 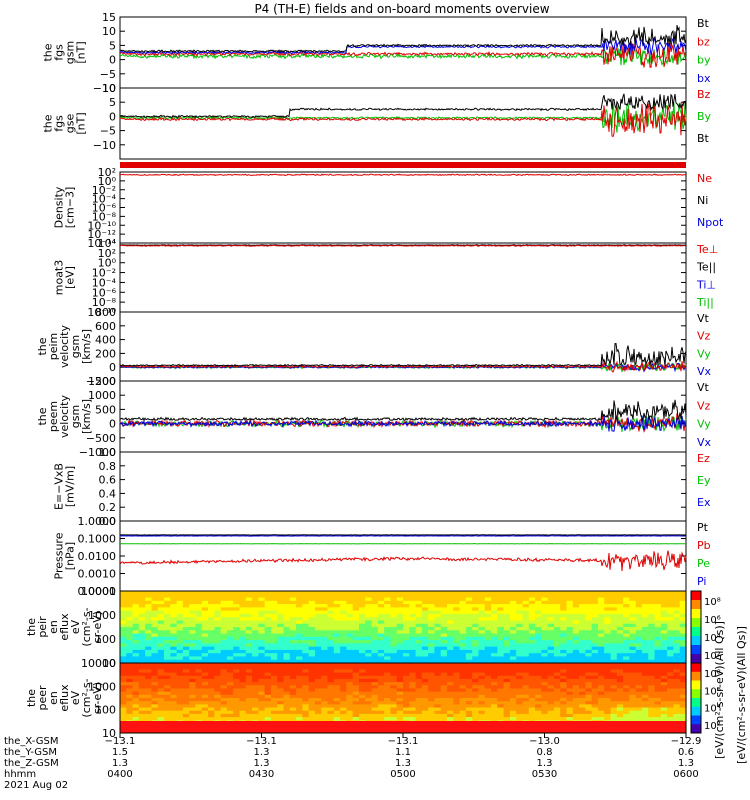 I want to click on ylabel: E=−VxB, so click(x=59, y=486).